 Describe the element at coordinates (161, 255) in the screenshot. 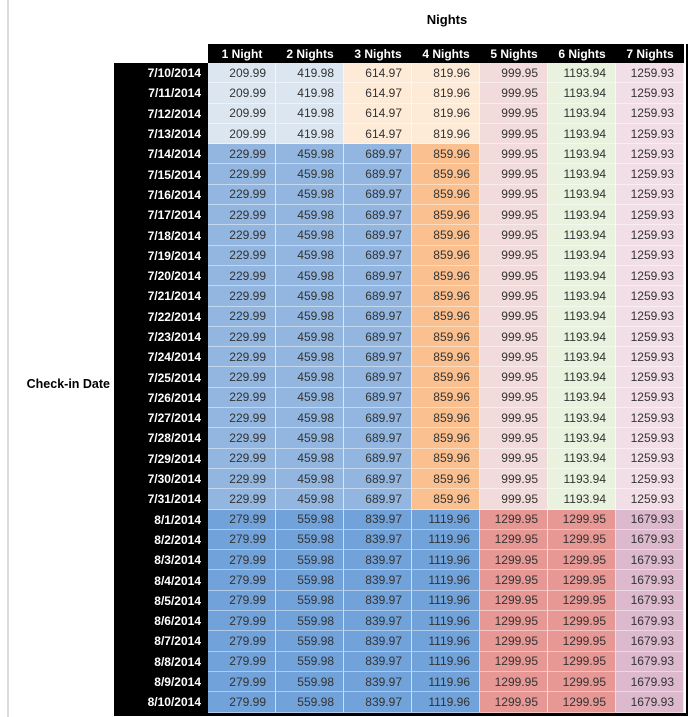

I see `row-date-cell: 7/19/2014` at that location.